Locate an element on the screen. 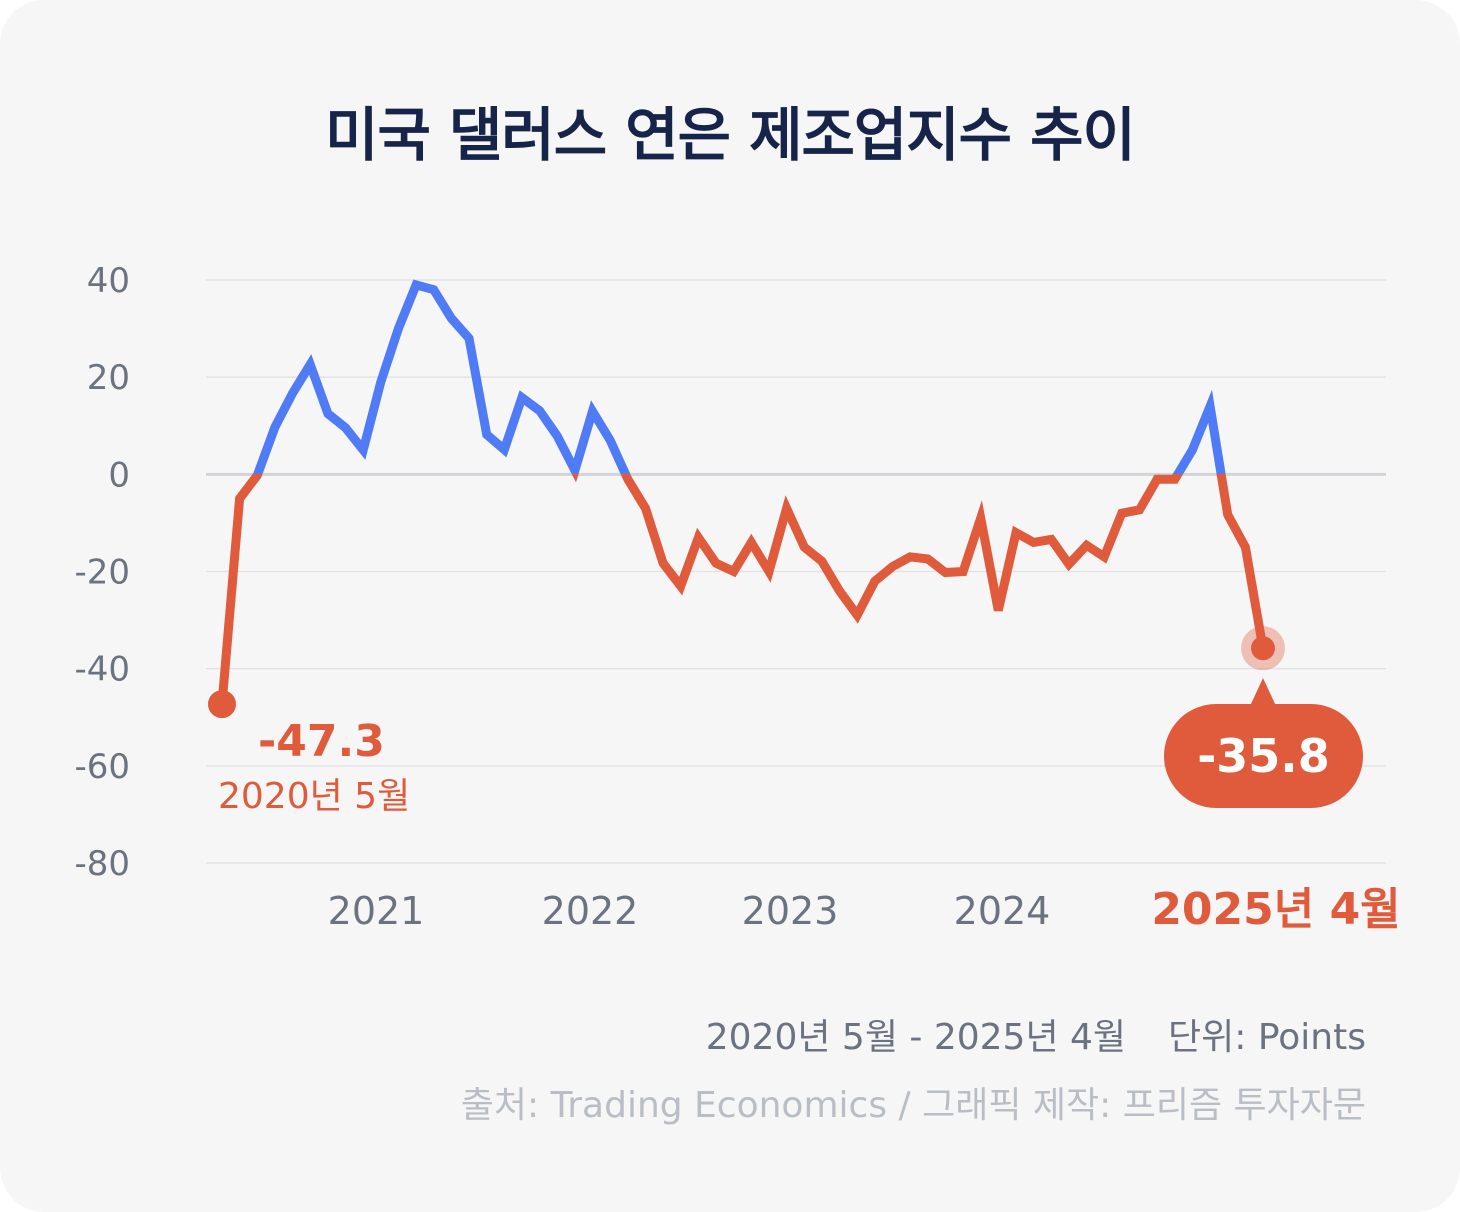  y-tick-label: 20 is located at coordinates (108, 378).